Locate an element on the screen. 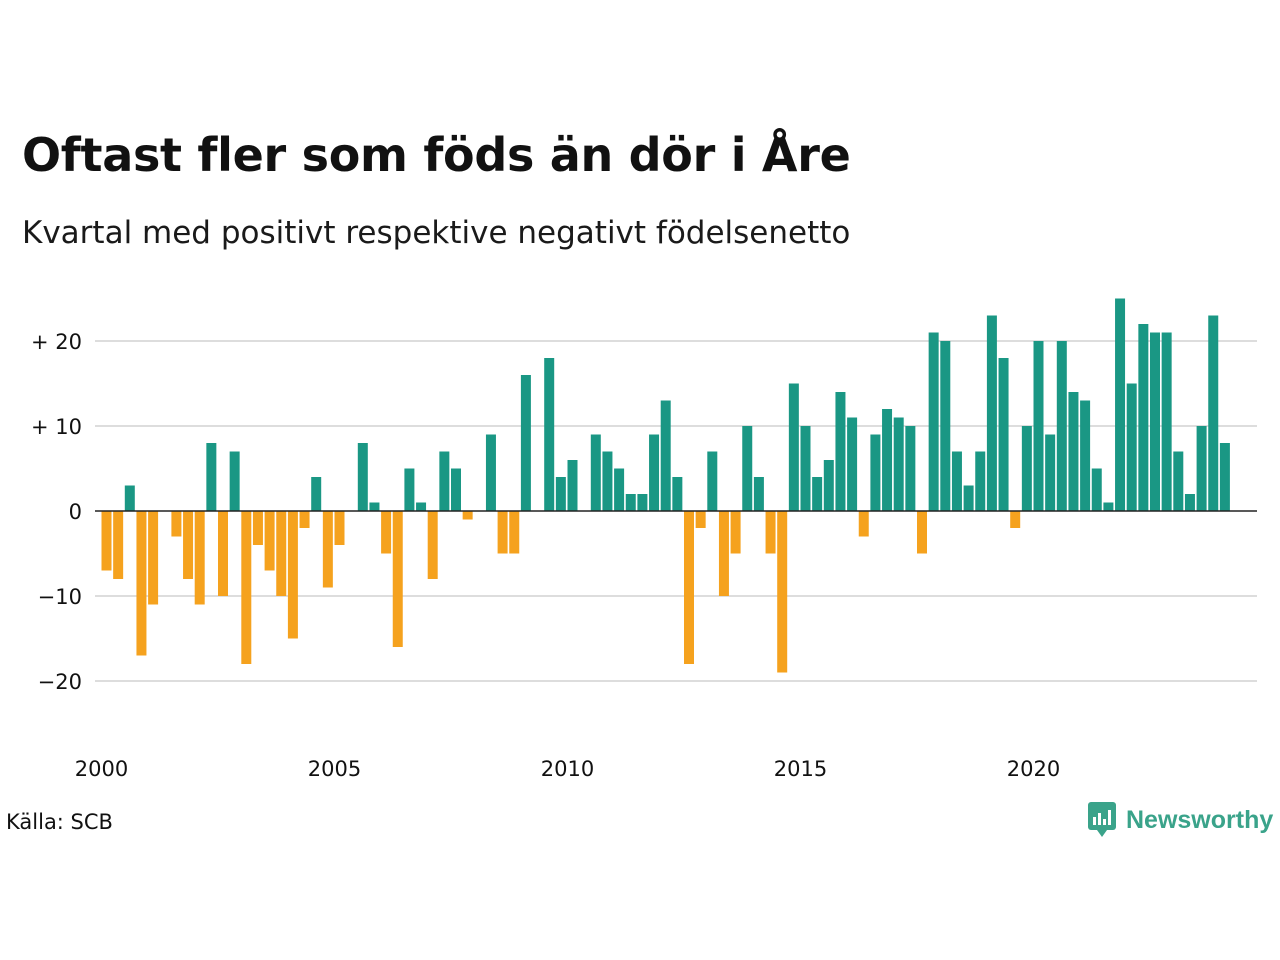 The image size is (1280, 960). bar-2005K1 is located at coordinates (339, 528).